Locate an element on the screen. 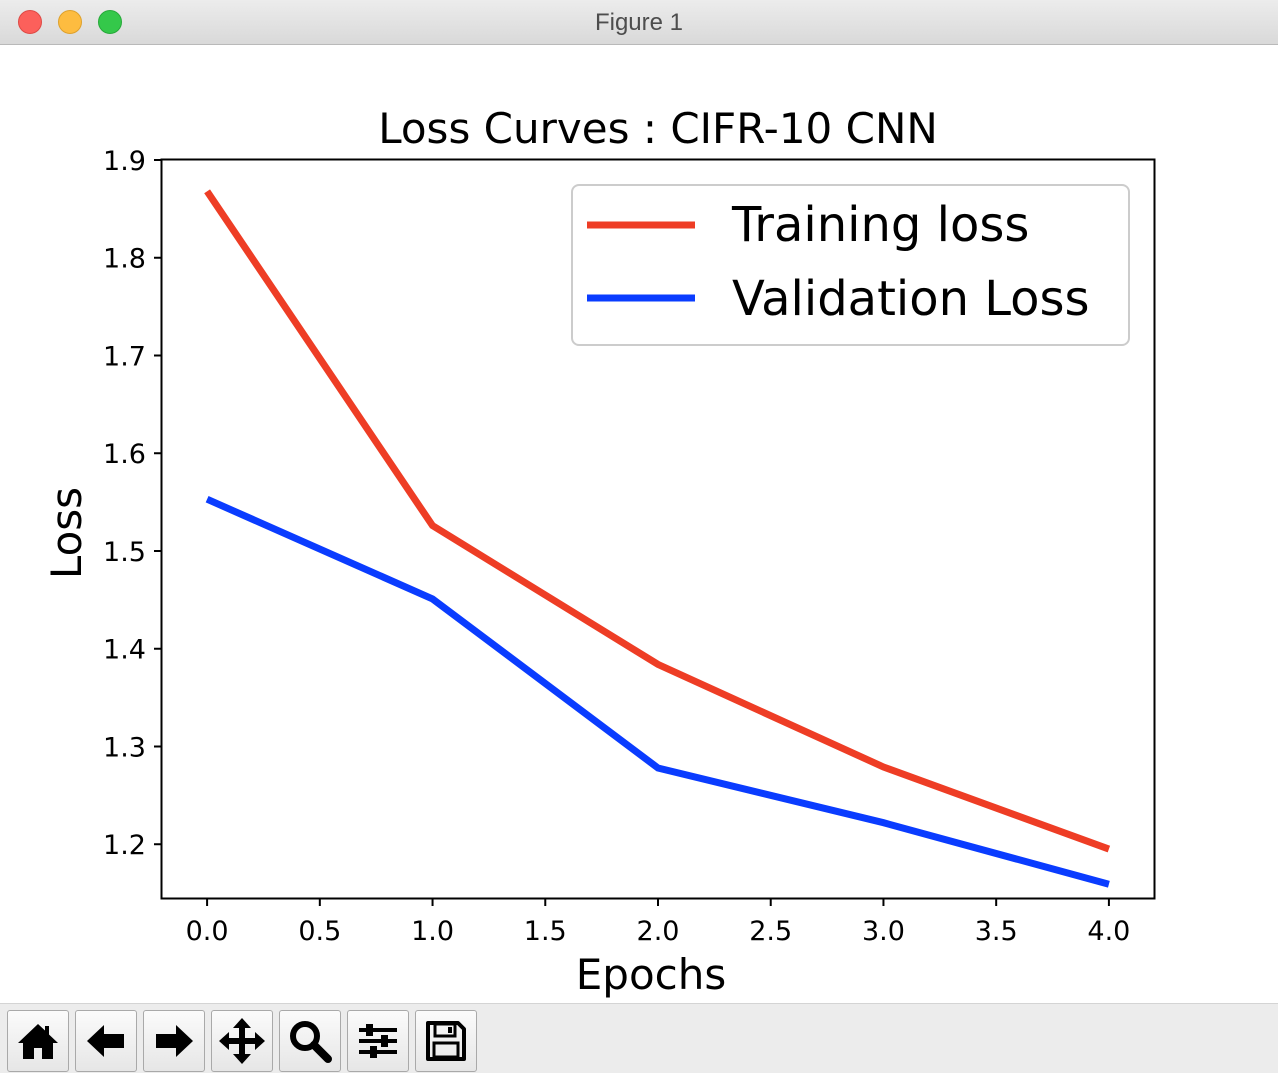 Image resolution: width=1278 pixels, height=1073 pixels. home-icon is located at coordinates (38, 1041).